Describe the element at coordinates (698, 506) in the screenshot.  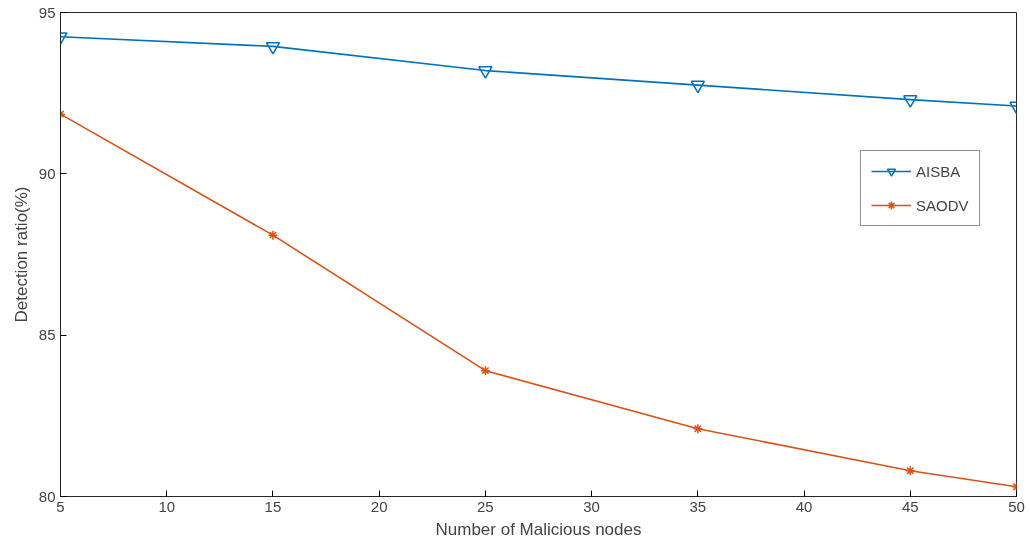
I see `x-tick-label: 35` at that location.